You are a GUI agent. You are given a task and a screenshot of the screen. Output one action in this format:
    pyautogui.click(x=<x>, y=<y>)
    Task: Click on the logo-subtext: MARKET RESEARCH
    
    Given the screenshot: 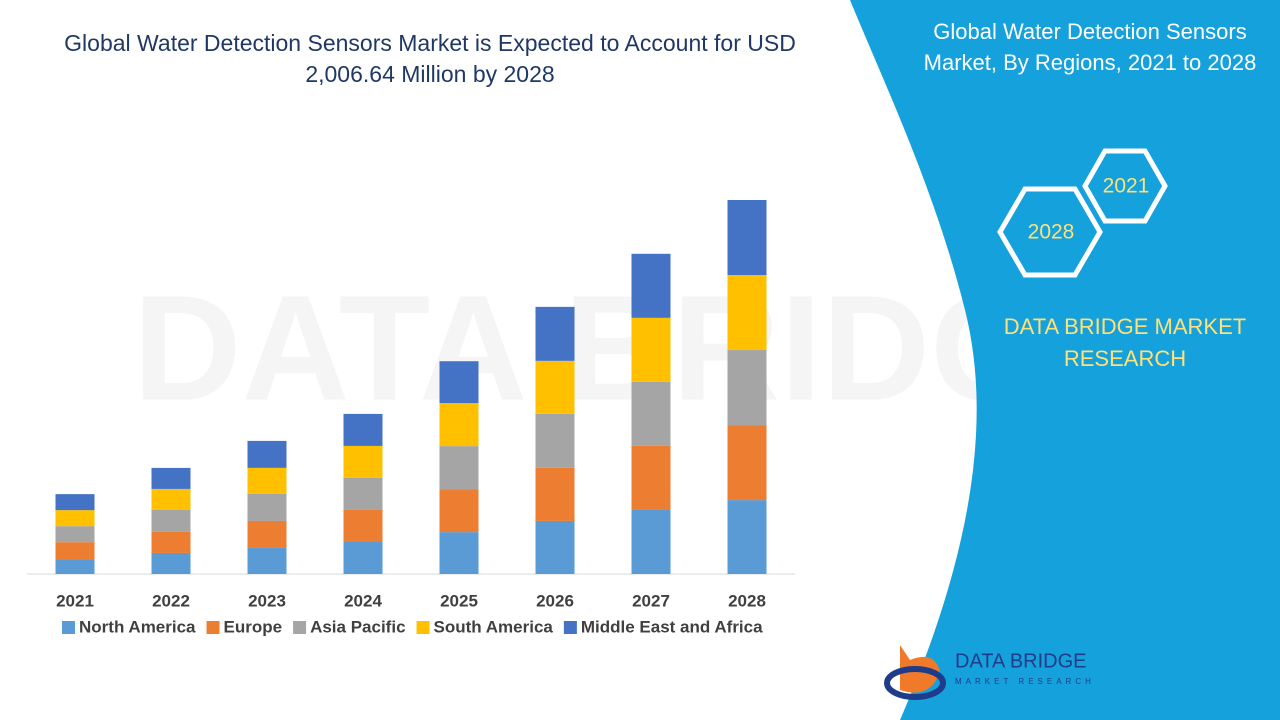 What is the action you would take?
    pyautogui.click(x=1025, y=681)
    